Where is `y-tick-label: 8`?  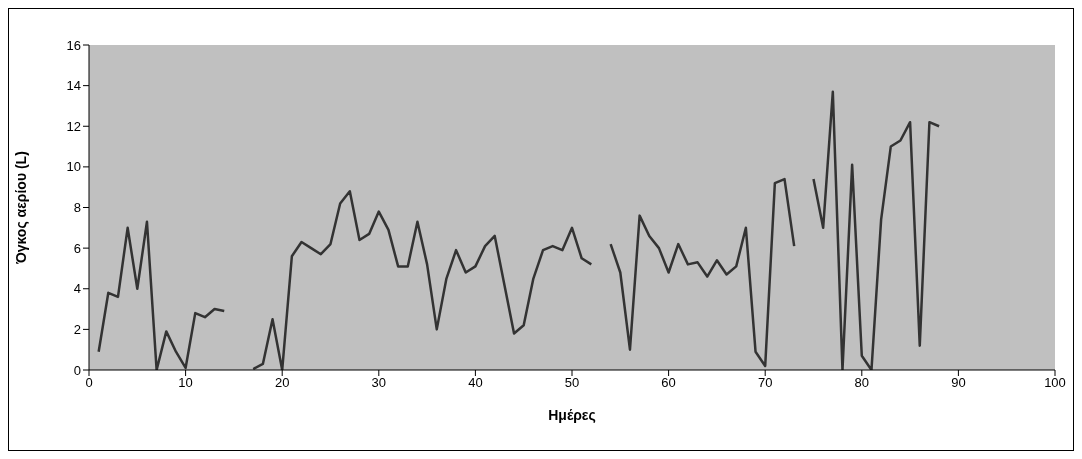
y-tick-label: 8 is located at coordinates (77, 208).